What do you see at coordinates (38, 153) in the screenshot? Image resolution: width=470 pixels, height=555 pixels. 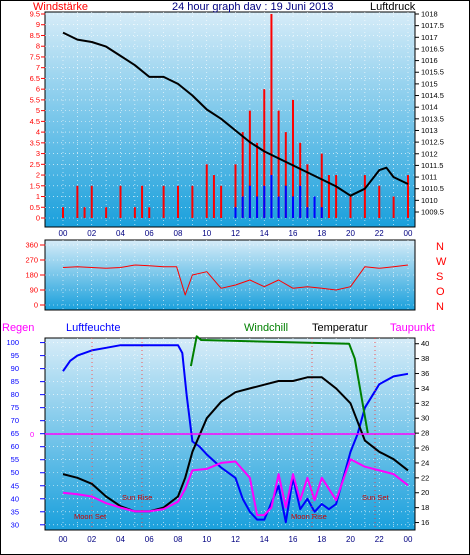 I see `wind-tick-label: 3` at bounding box center [38, 153].